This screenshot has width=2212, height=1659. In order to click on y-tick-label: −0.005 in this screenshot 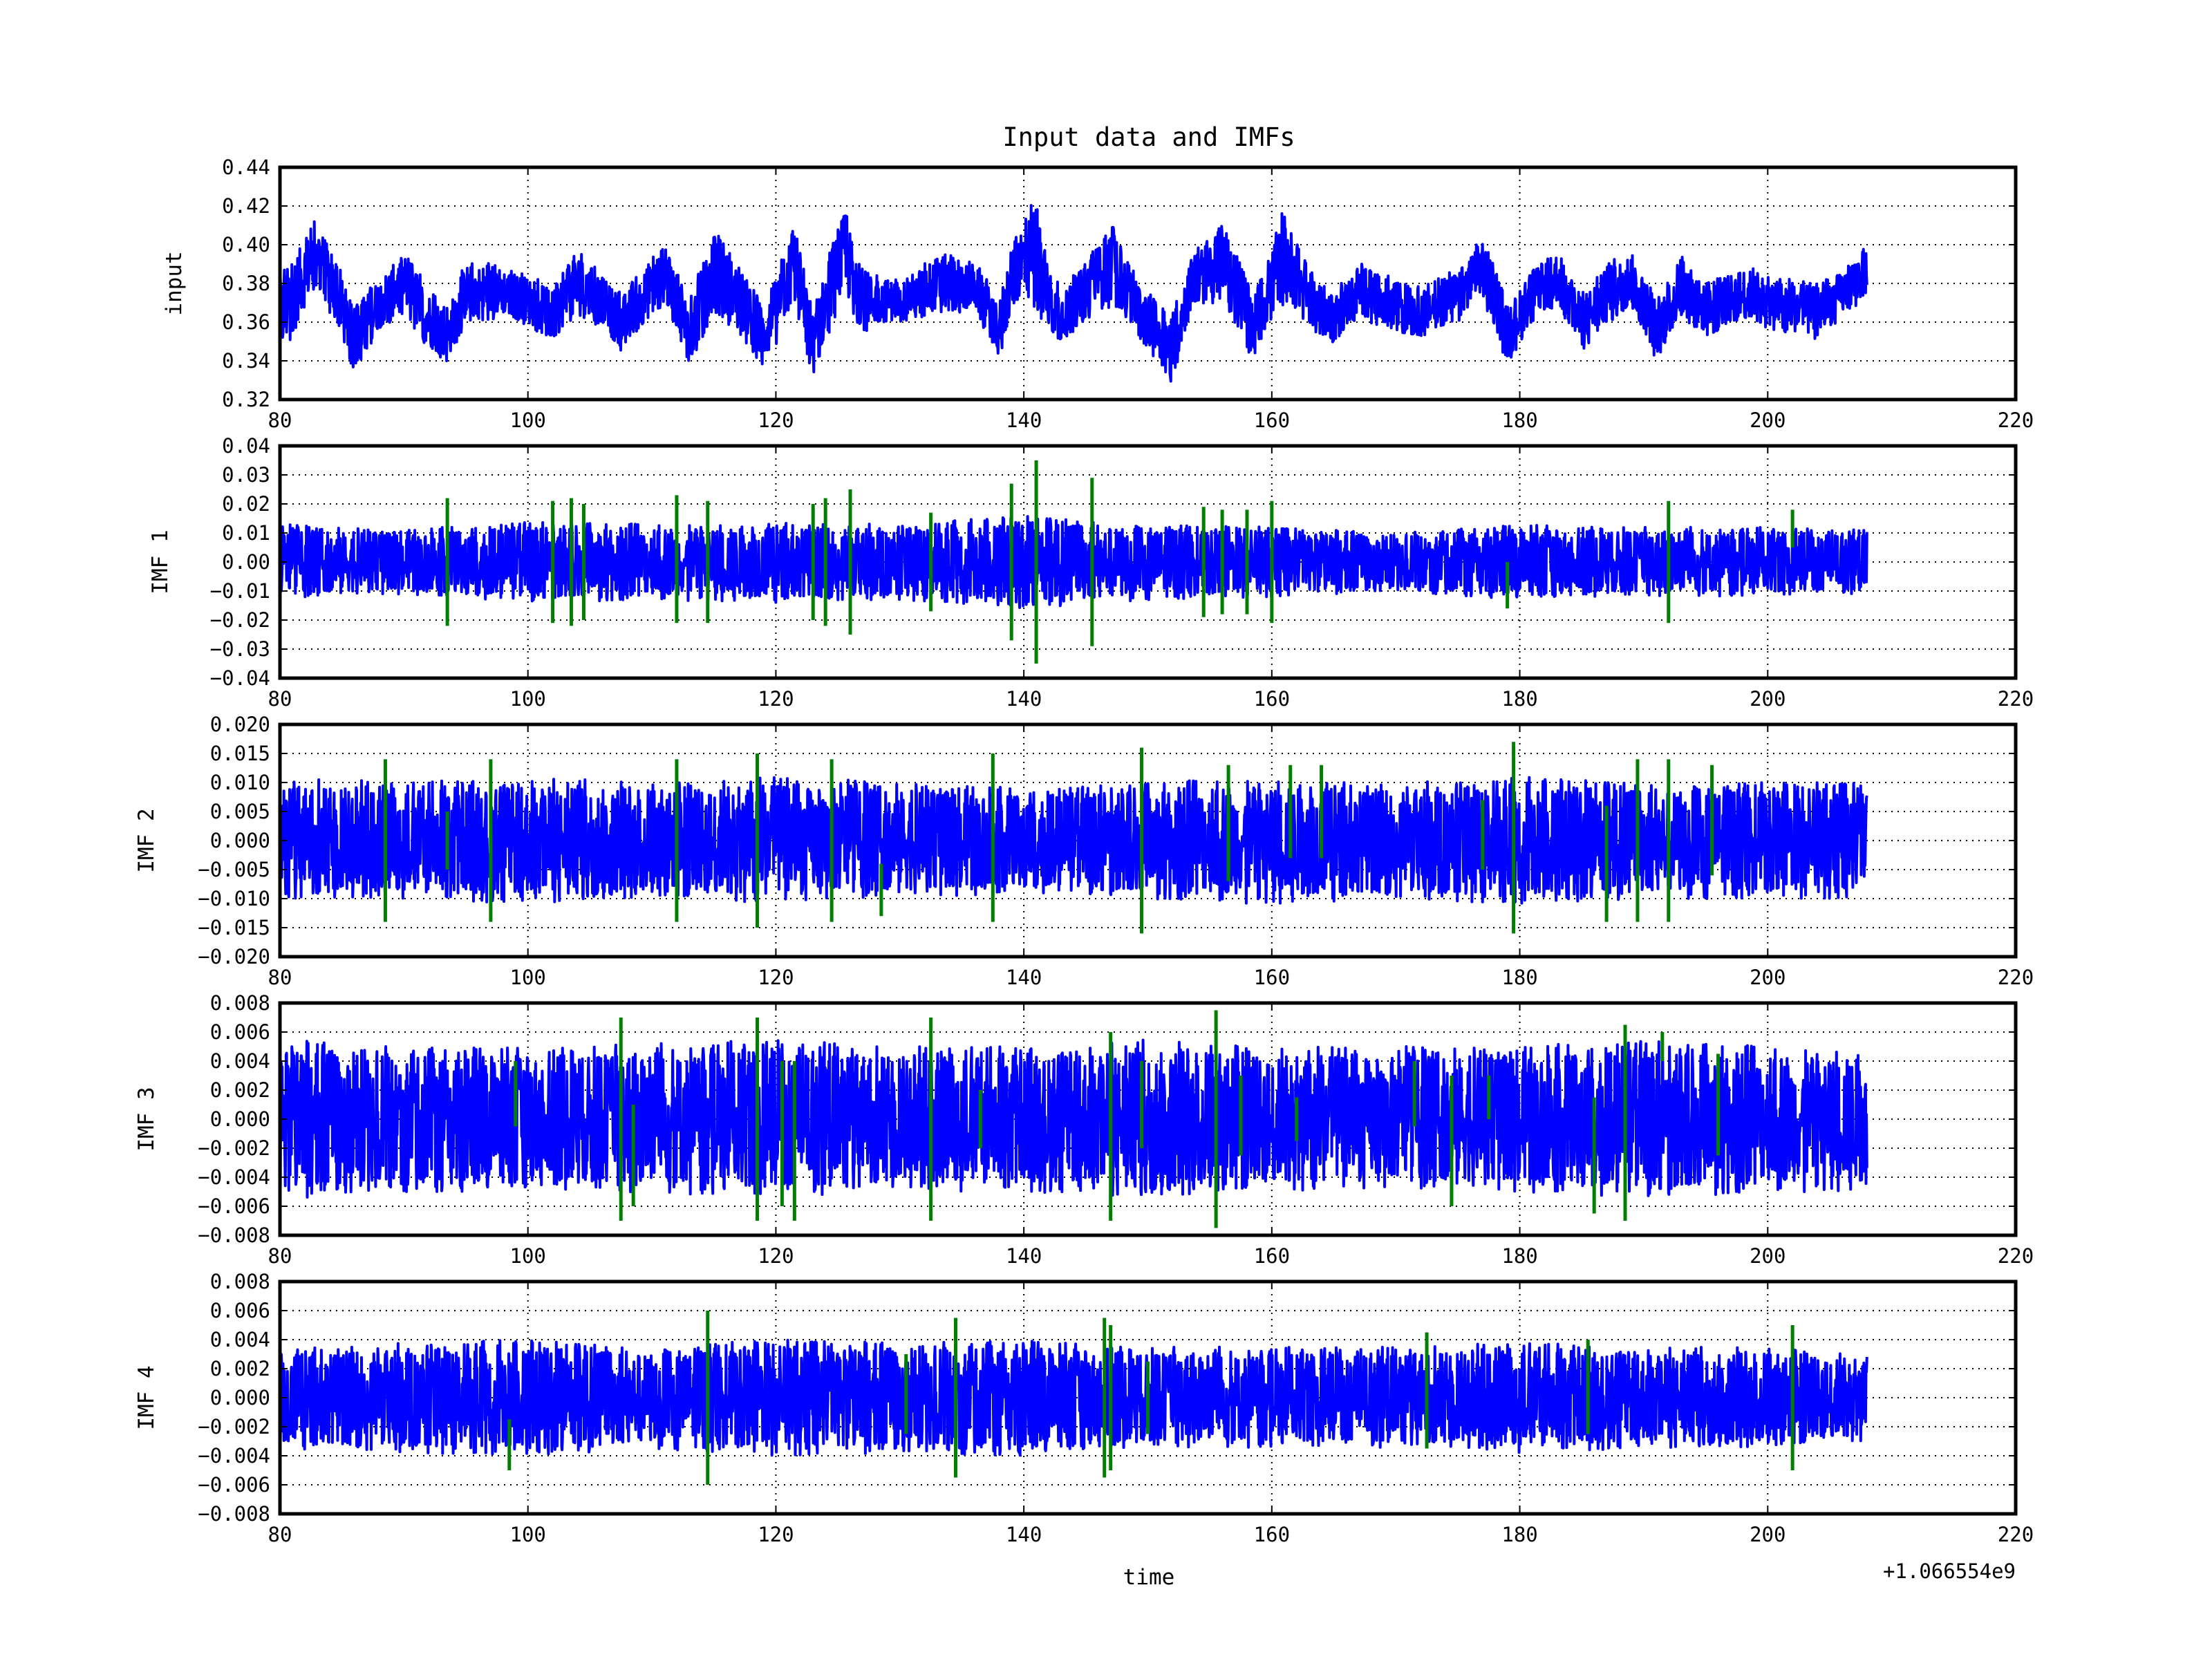, I will do `click(234, 869)`.